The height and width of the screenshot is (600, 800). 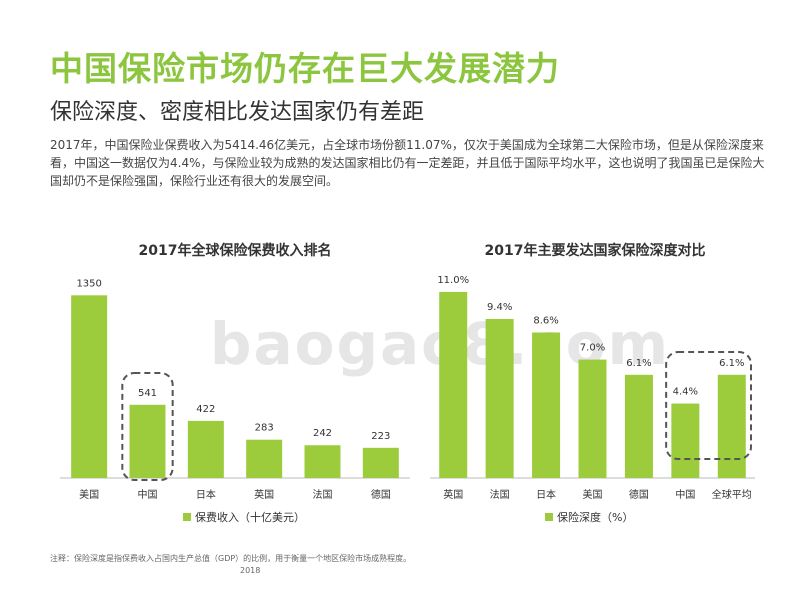 I want to click on chart-2-category-label: 法国, so click(x=500, y=494).